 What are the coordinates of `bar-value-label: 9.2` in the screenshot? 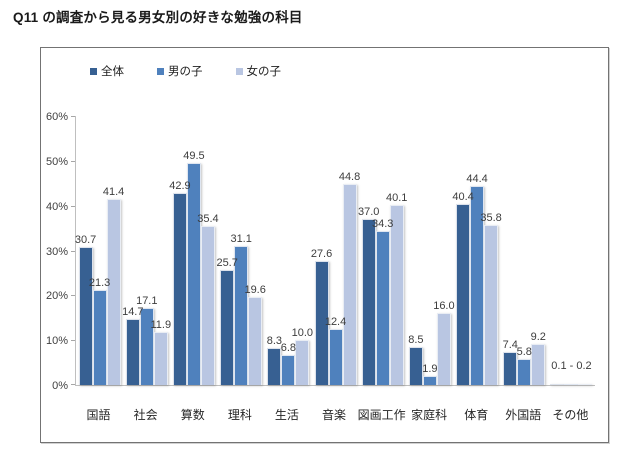 It's located at (538, 336).